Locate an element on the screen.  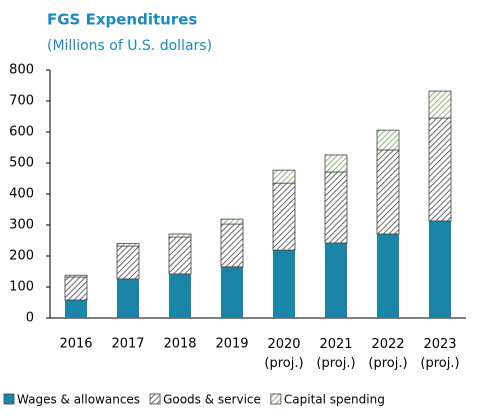
x-tick-label: 2023 (proj.) is located at coordinates (439, 354).